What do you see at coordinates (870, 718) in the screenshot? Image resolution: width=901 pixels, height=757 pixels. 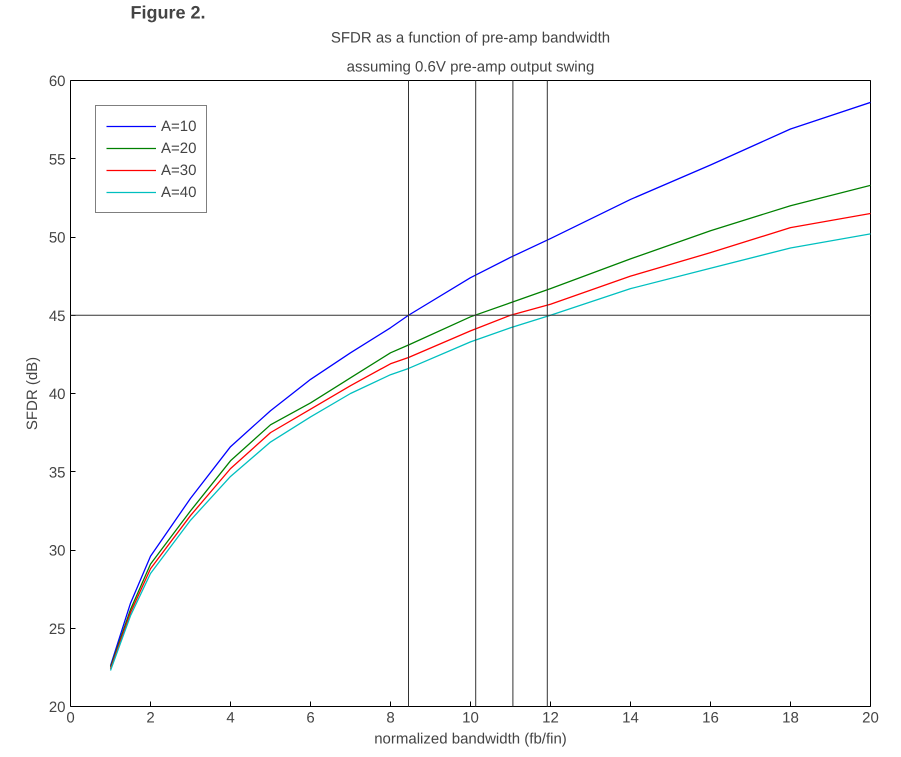 I see `x-tick-label: 20` at bounding box center [870, 718].